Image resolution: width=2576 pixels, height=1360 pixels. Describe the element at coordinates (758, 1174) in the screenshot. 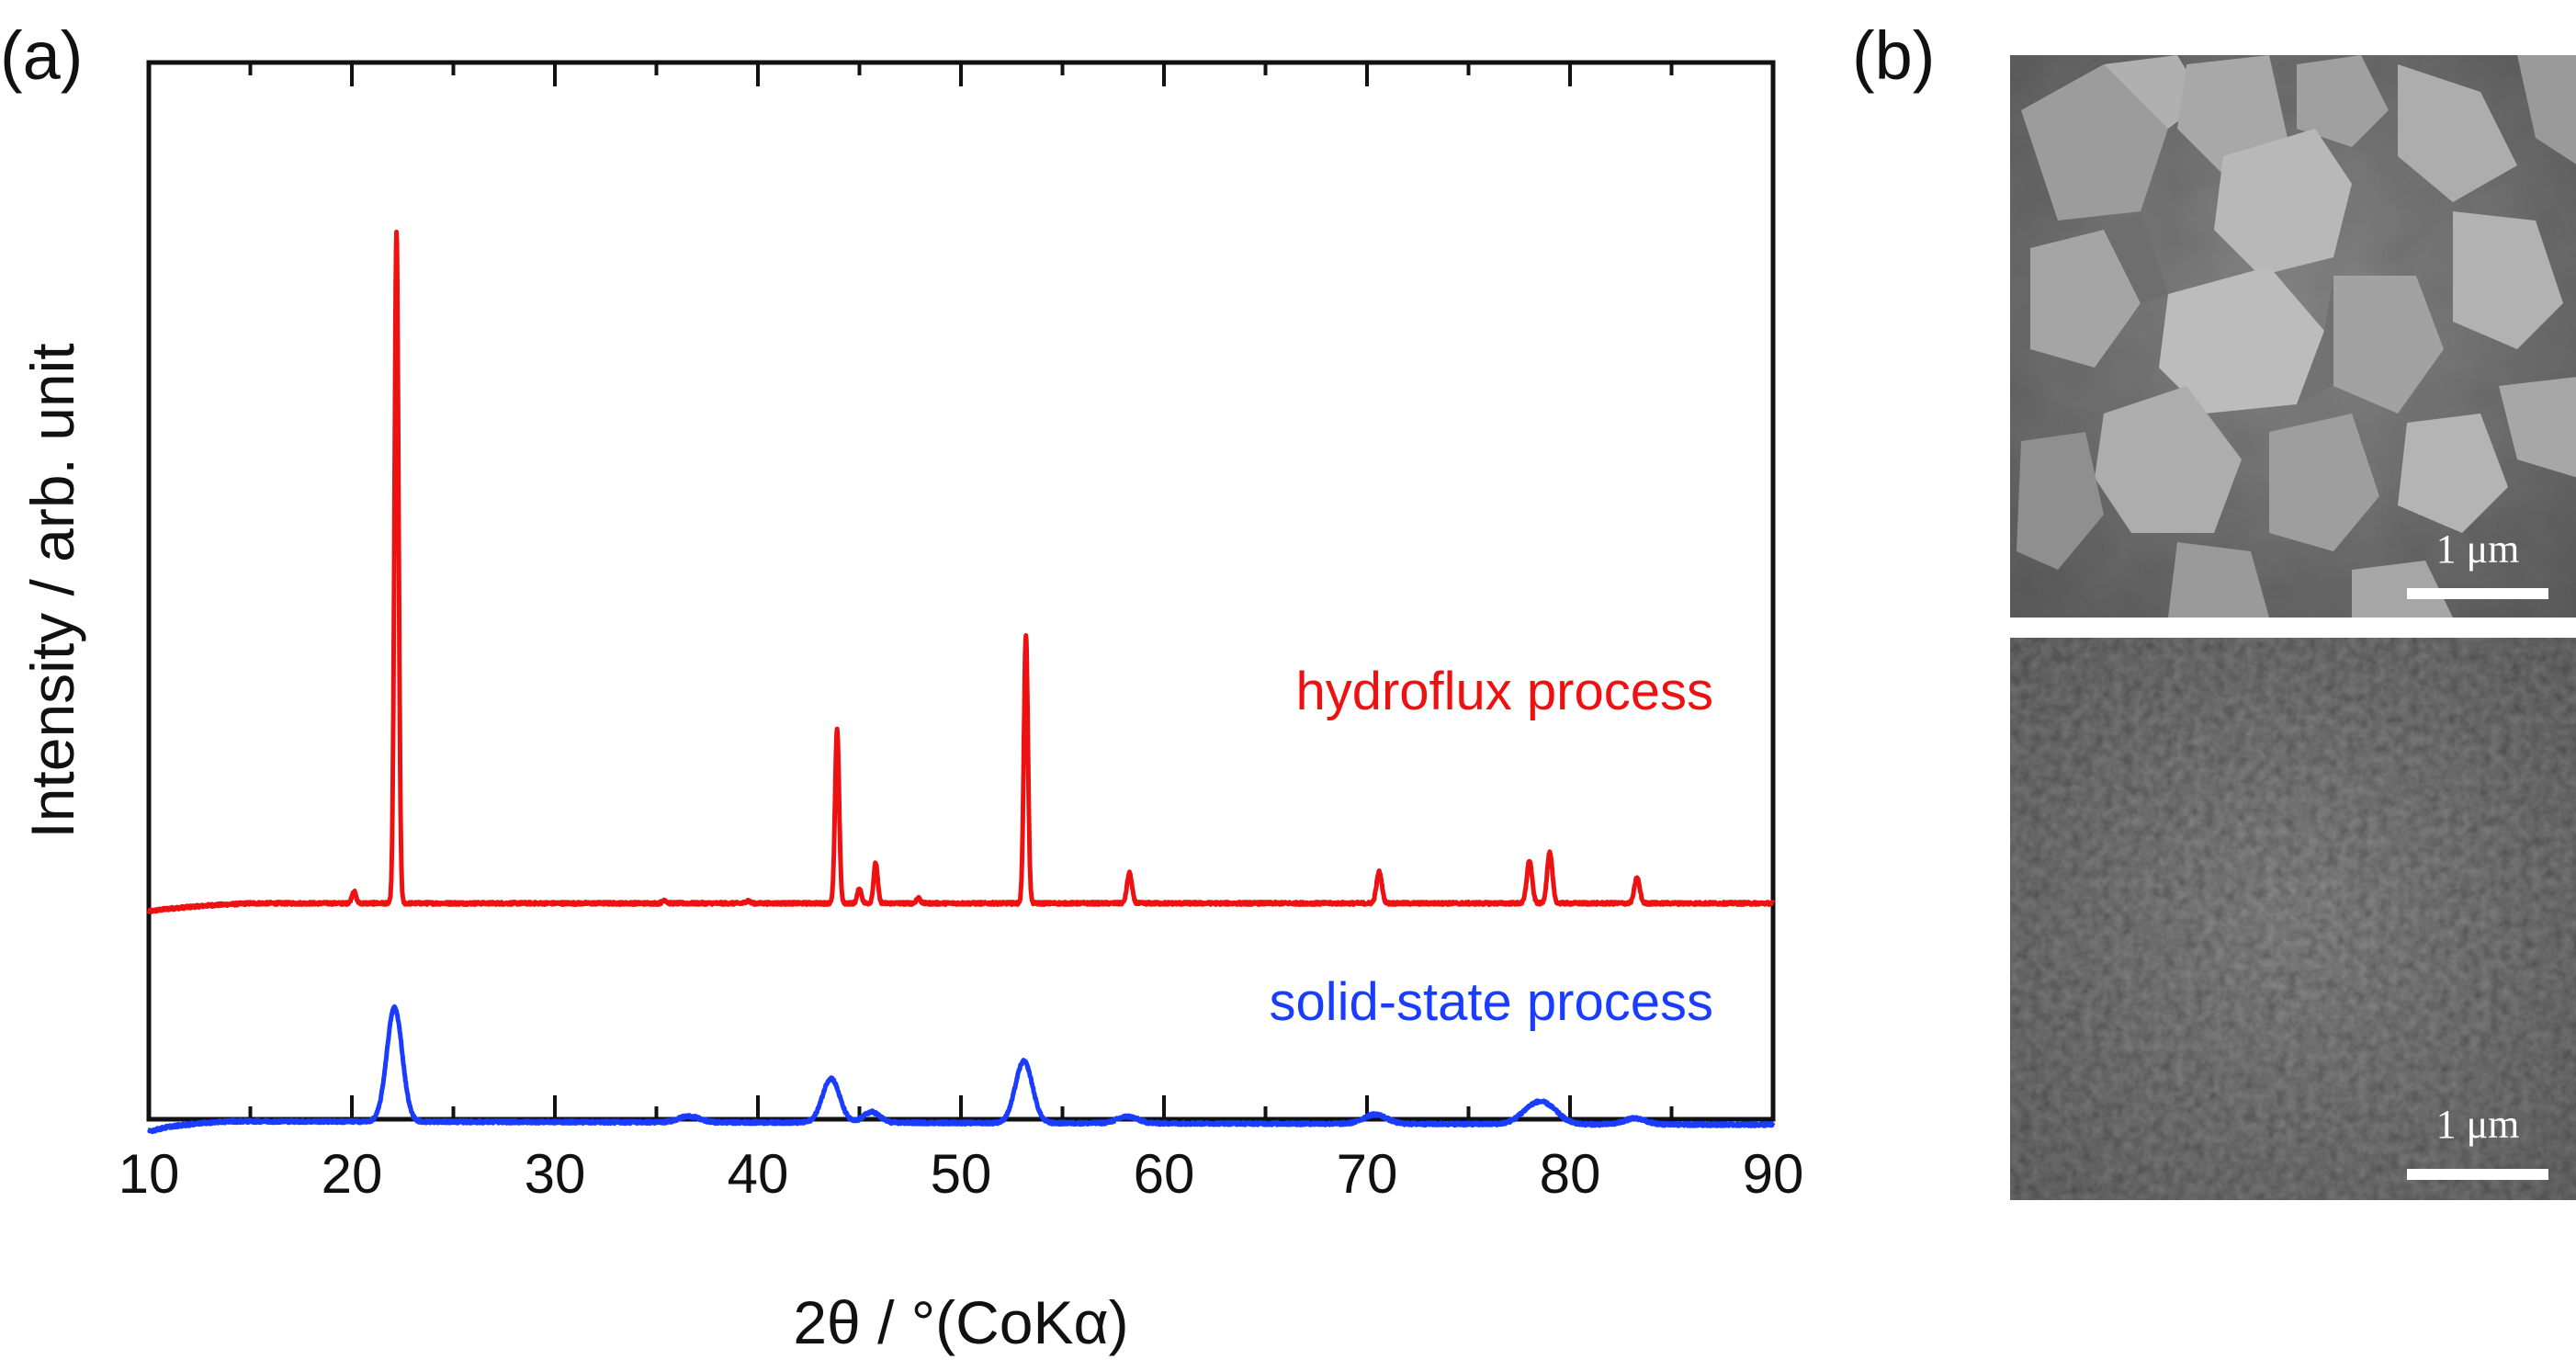

I see `x-tick-label-40: 40` at that location.